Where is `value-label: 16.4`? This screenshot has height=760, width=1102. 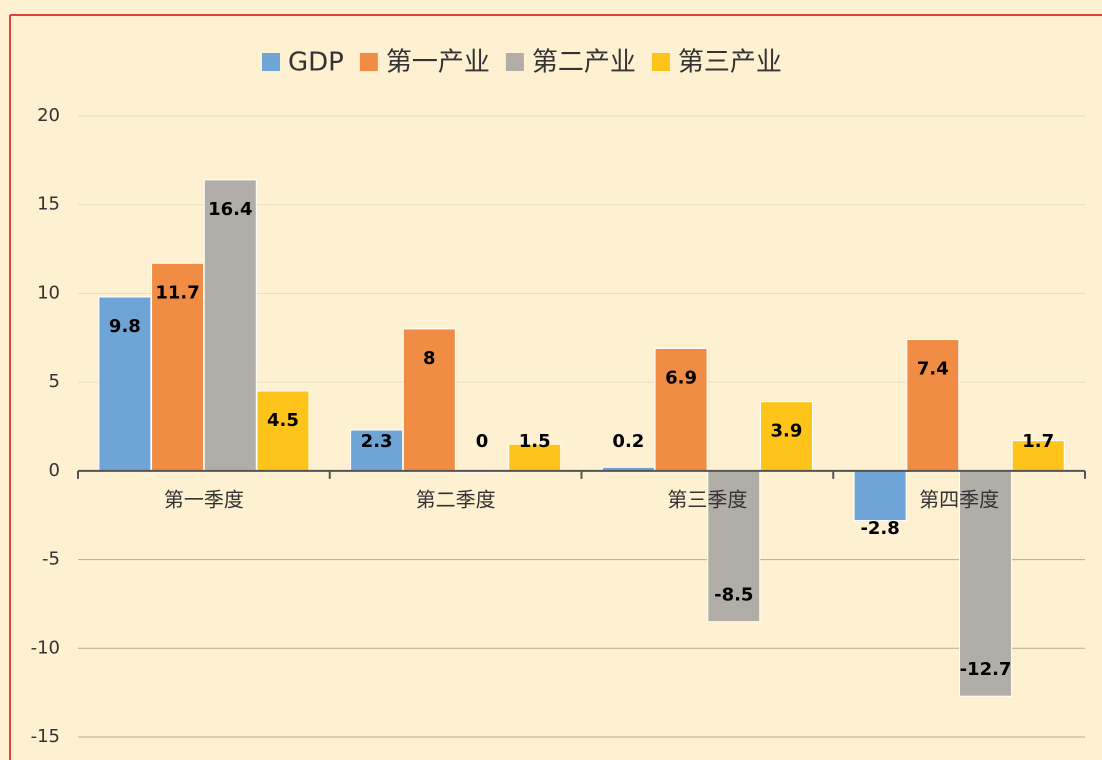 value-label: 16.4 is located at coordinates (230, 209).